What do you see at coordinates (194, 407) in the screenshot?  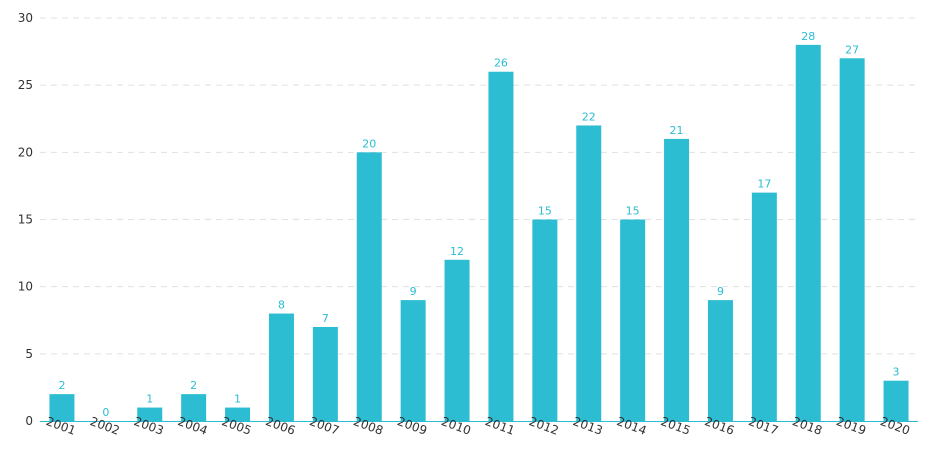 I see `bar-2004` at bounding box center [194, 407].